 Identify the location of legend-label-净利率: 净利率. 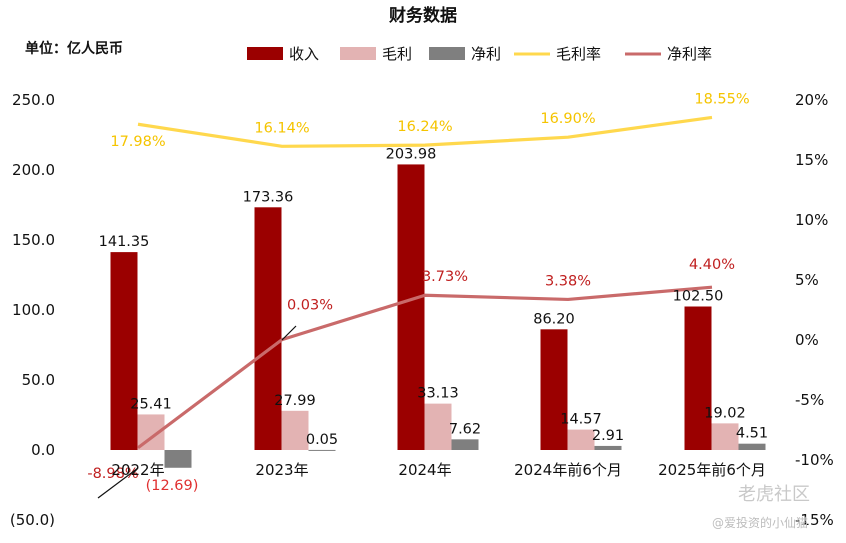
(689, 54).